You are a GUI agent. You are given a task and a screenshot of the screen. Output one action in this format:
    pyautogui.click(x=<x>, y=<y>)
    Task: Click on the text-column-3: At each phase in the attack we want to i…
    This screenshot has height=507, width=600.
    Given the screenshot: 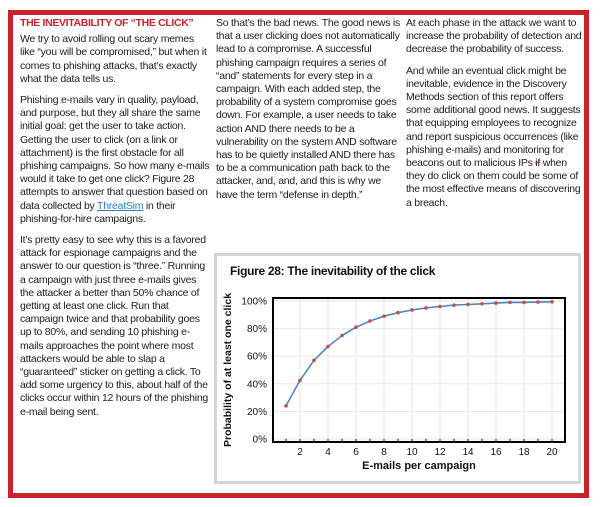 What is the action you would take?
    pyautogui.click(x=497, y=117)
    